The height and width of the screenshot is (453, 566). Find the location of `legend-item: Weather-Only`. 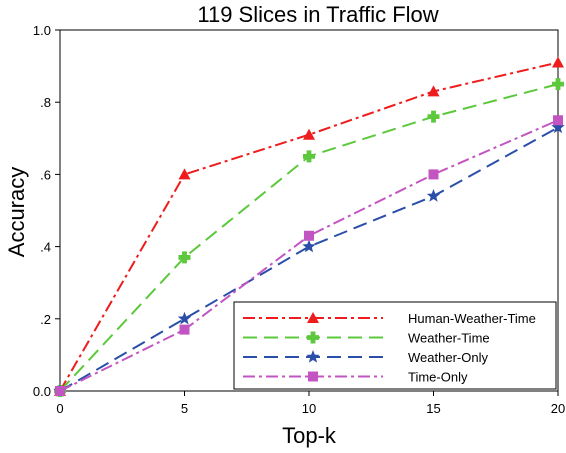

legend-item: Weather-Only is located at coordinates (365, 357).